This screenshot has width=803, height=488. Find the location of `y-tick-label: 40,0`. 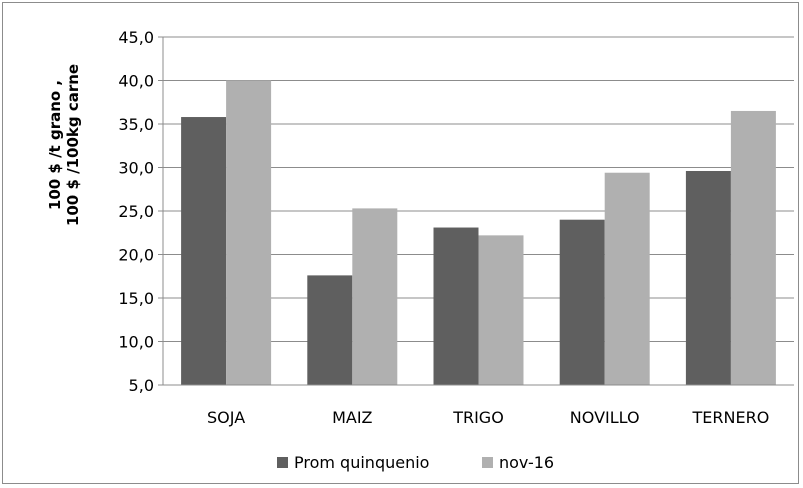

y-tick-label: 40,0 is located at coordinates (136, 81).